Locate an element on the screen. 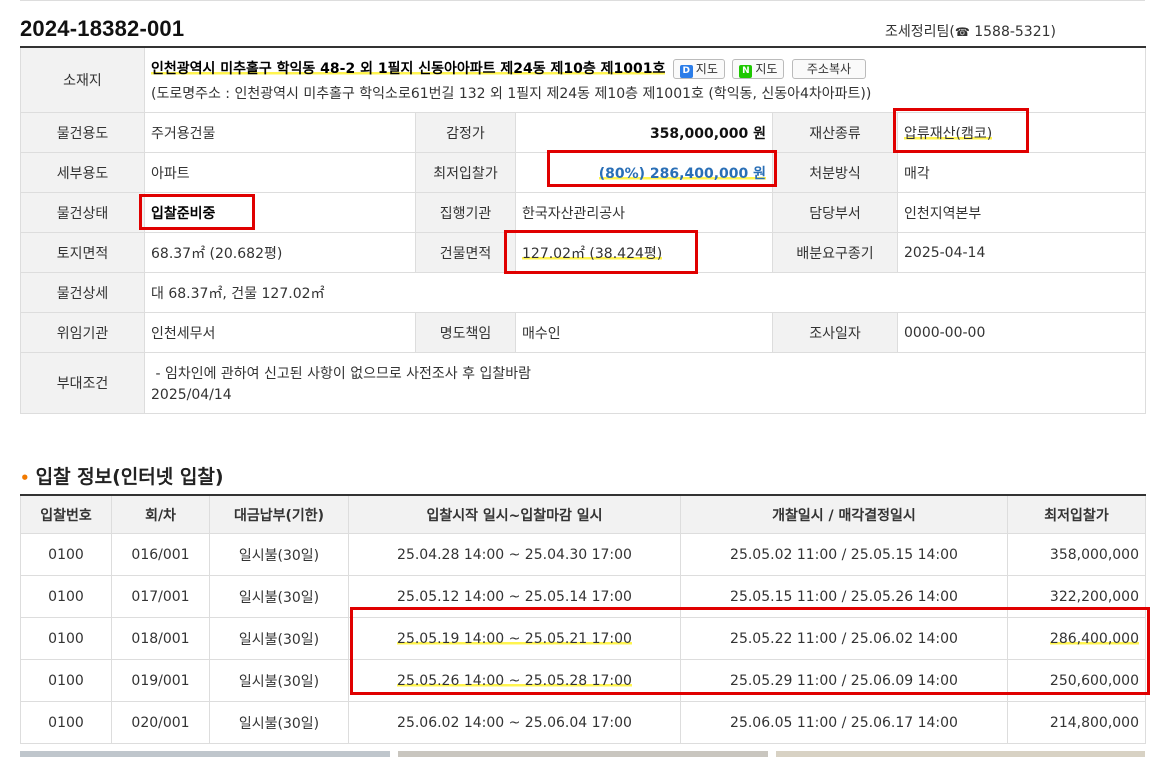 This screenshot has height=757, width=1152. use-label: 물건용도 is located at coordinates (82, 132).